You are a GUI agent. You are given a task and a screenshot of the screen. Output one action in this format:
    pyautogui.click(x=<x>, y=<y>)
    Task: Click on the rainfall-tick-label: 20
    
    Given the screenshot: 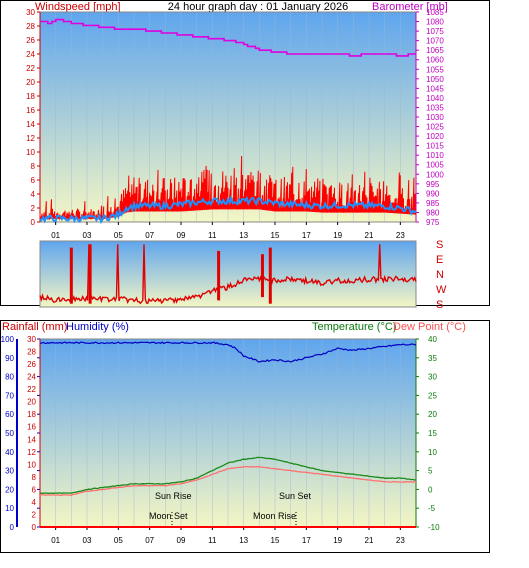 What is the action you would take?
    pyautogui.click(x=31, y=402)
    